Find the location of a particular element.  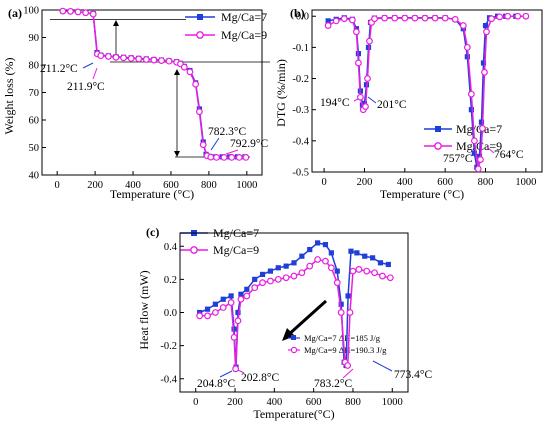

annotation-782-3: 782.3°C is located at coordinates (227, 132).